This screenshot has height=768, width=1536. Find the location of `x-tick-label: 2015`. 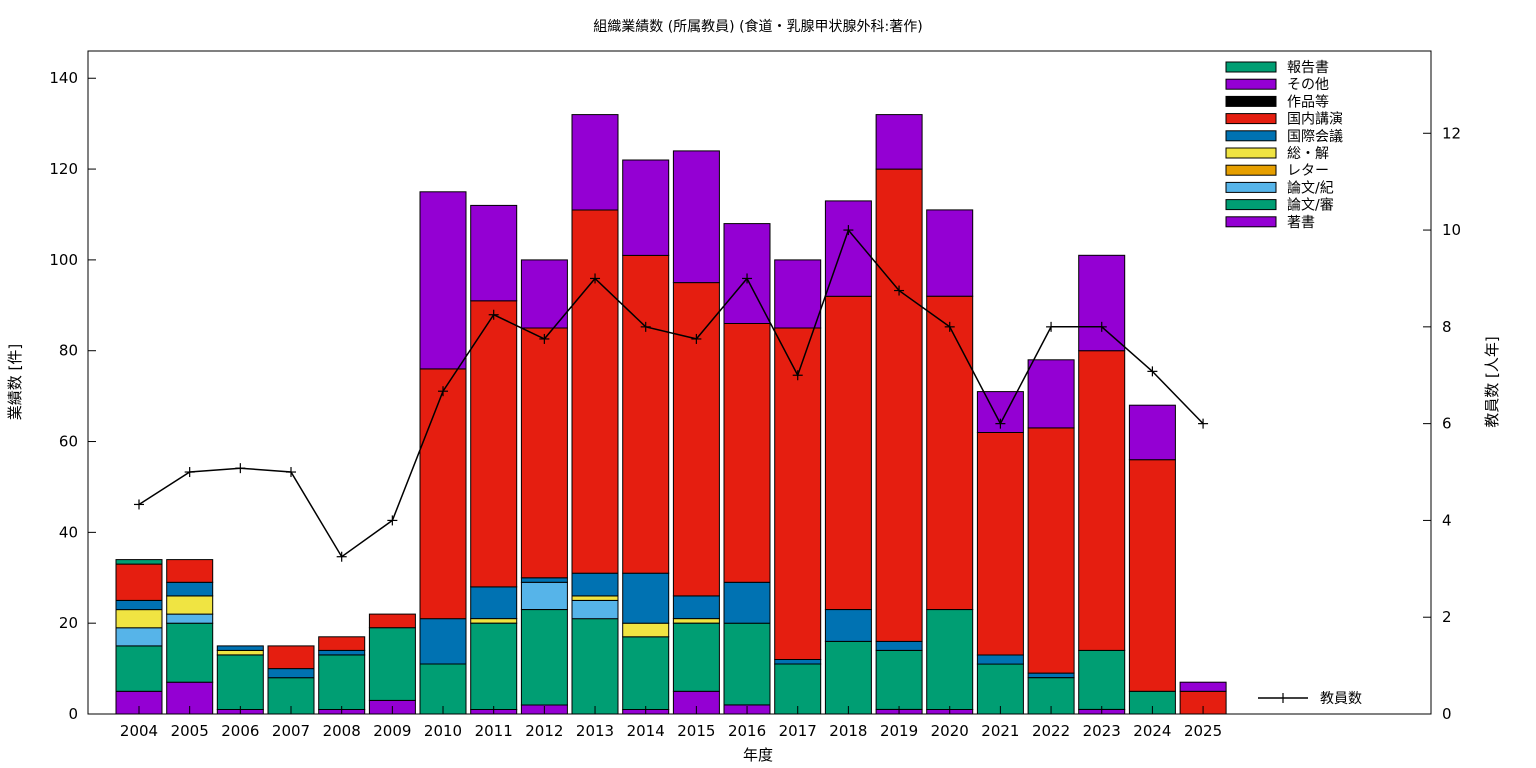

x-tick-label: 2015 is located at coordinates (696, 731).